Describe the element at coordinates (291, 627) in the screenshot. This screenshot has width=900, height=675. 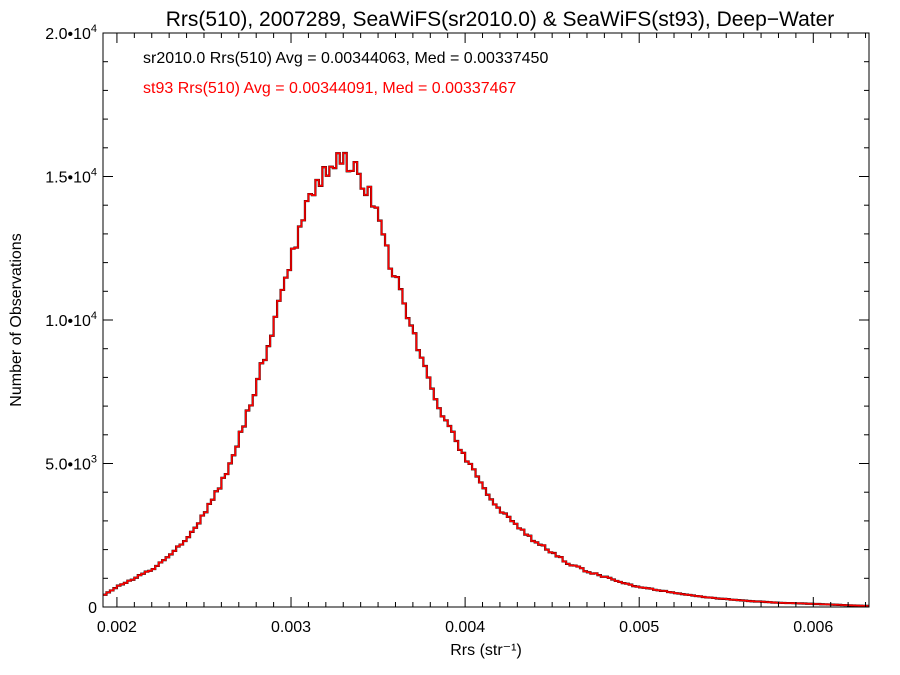
I see `x-tick-label: 0.003` at that location.